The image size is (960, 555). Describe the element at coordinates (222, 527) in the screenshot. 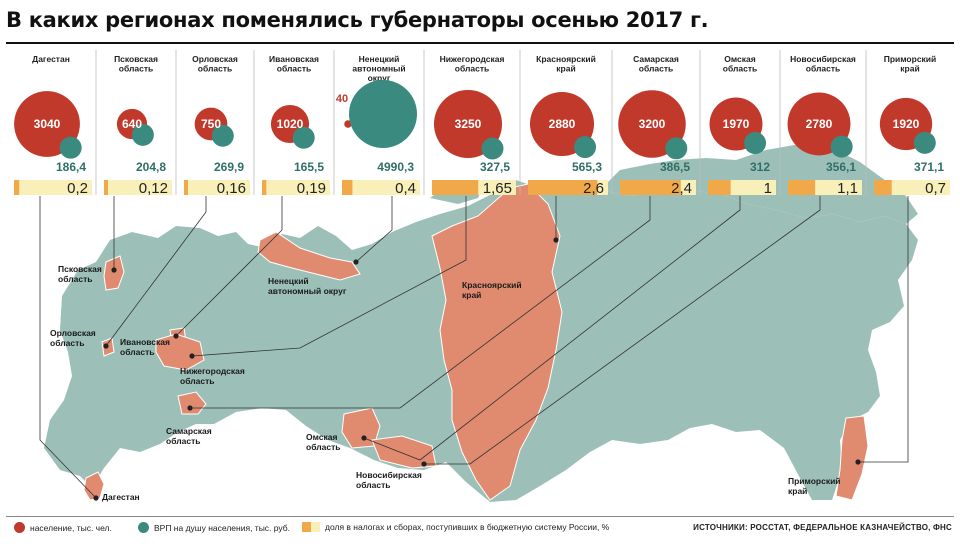

I see `legend-grp-label: ВРП на душу населения, тыс. руб.` at that location.